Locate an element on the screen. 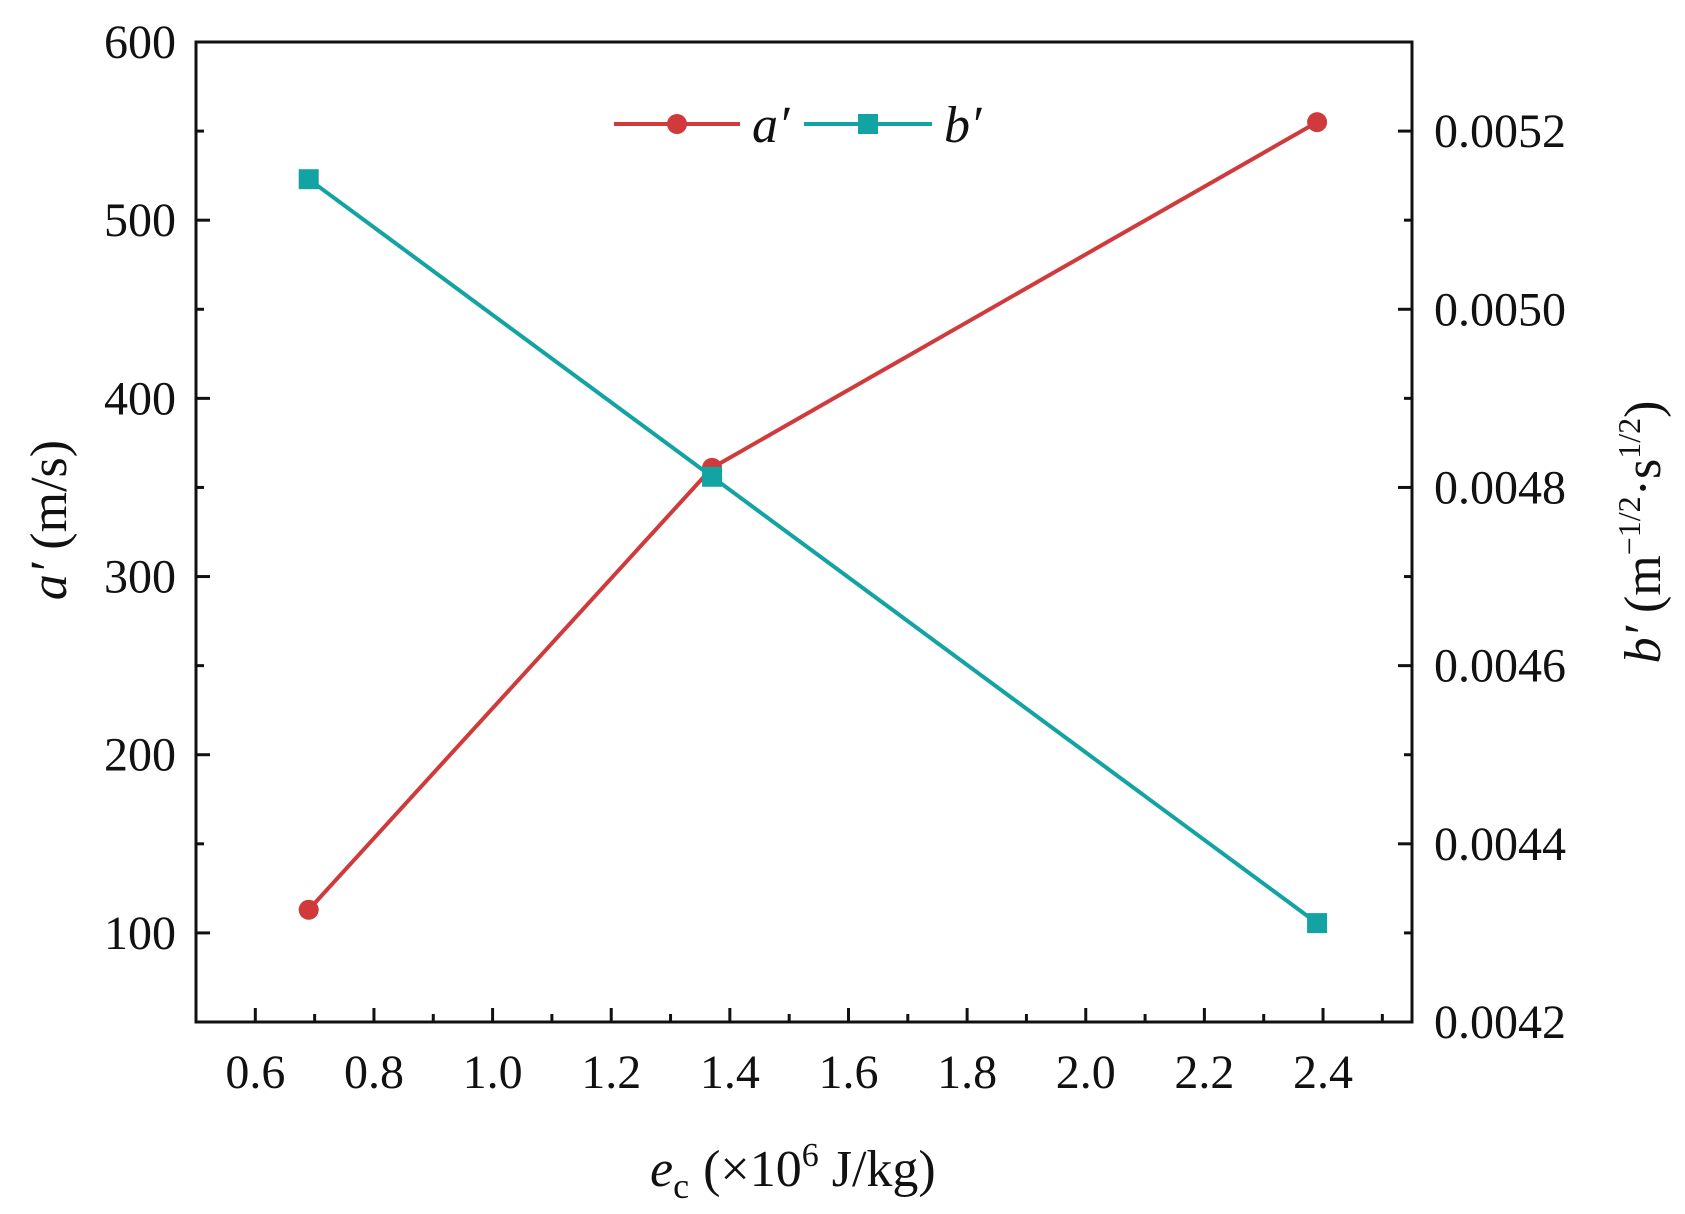 The image size is (1685, 1214). y-right-tick-label: 0.0046 is located at coordinates (1500, 666).